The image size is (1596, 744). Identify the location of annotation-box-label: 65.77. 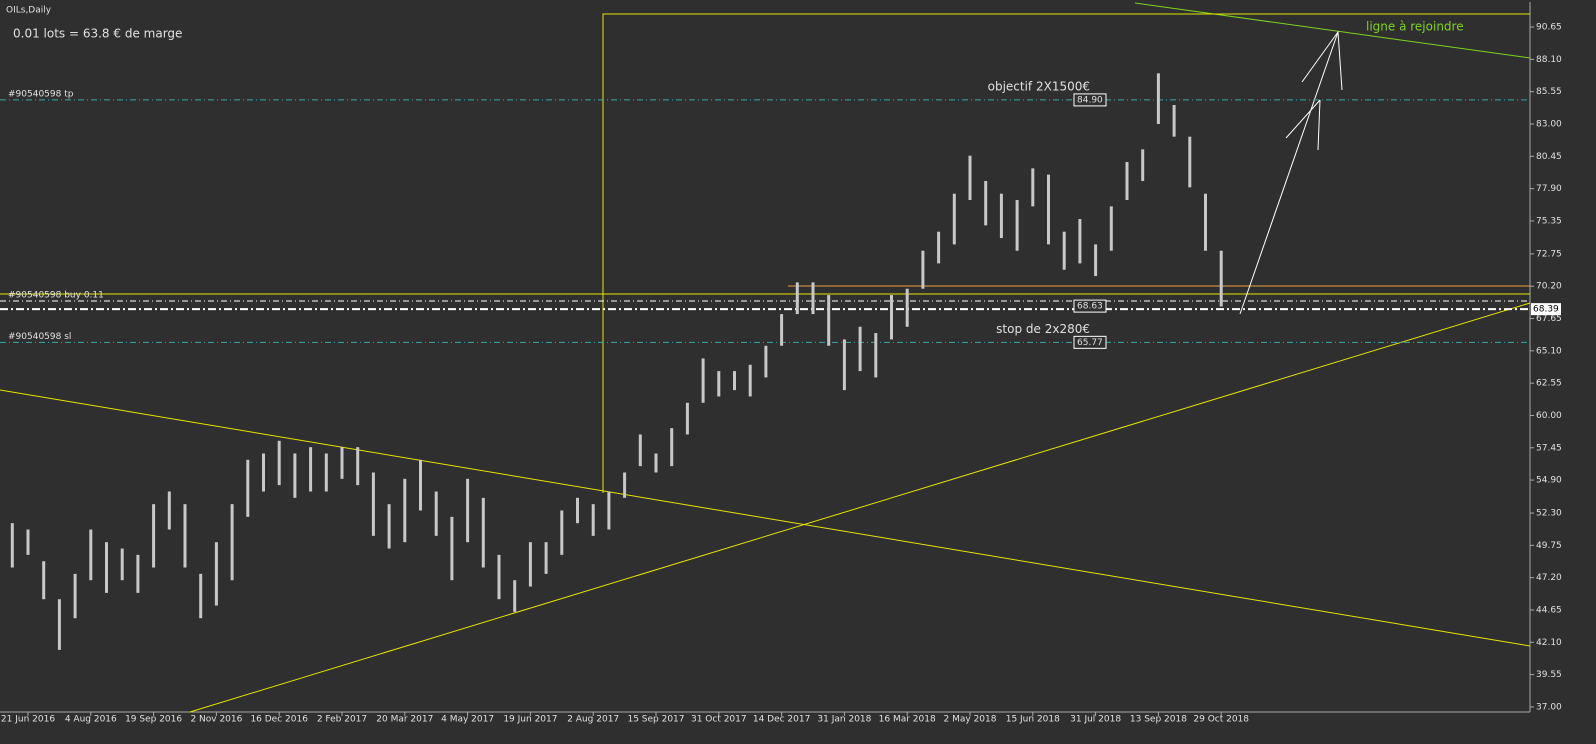
(1090, 343).